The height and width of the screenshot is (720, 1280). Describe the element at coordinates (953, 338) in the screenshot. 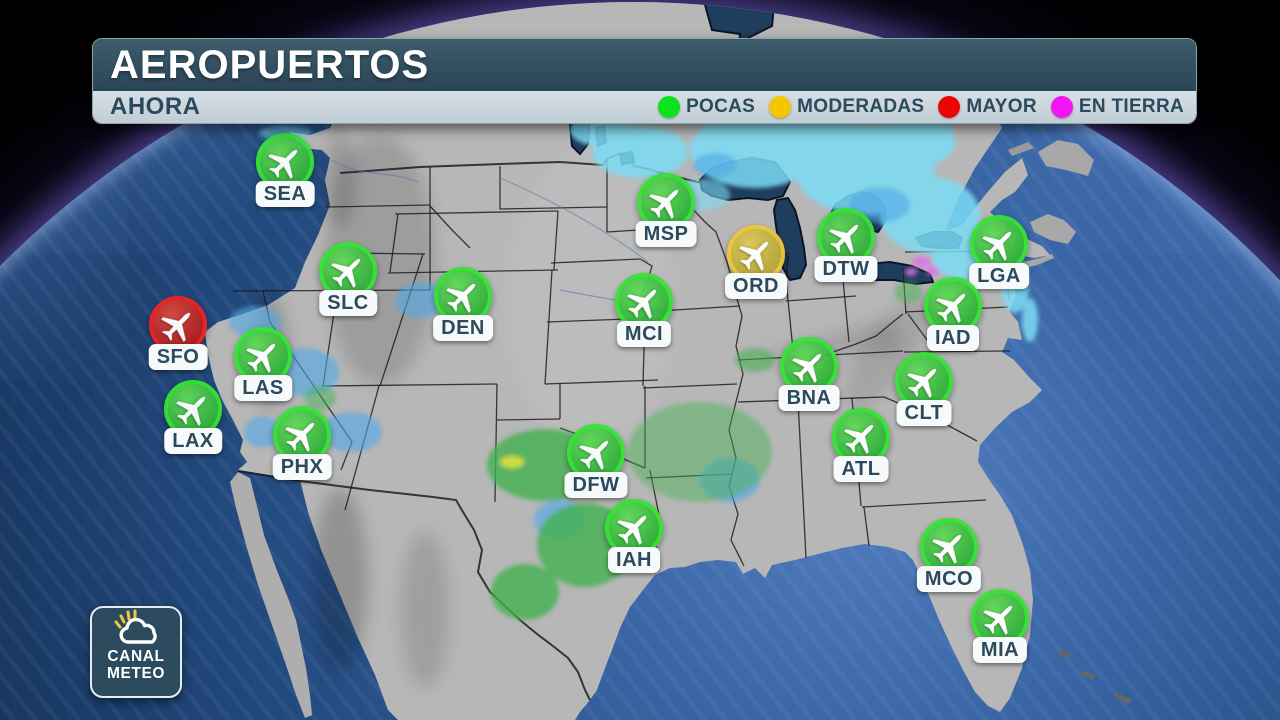

I see `airport-code-label: IAD` at that location.